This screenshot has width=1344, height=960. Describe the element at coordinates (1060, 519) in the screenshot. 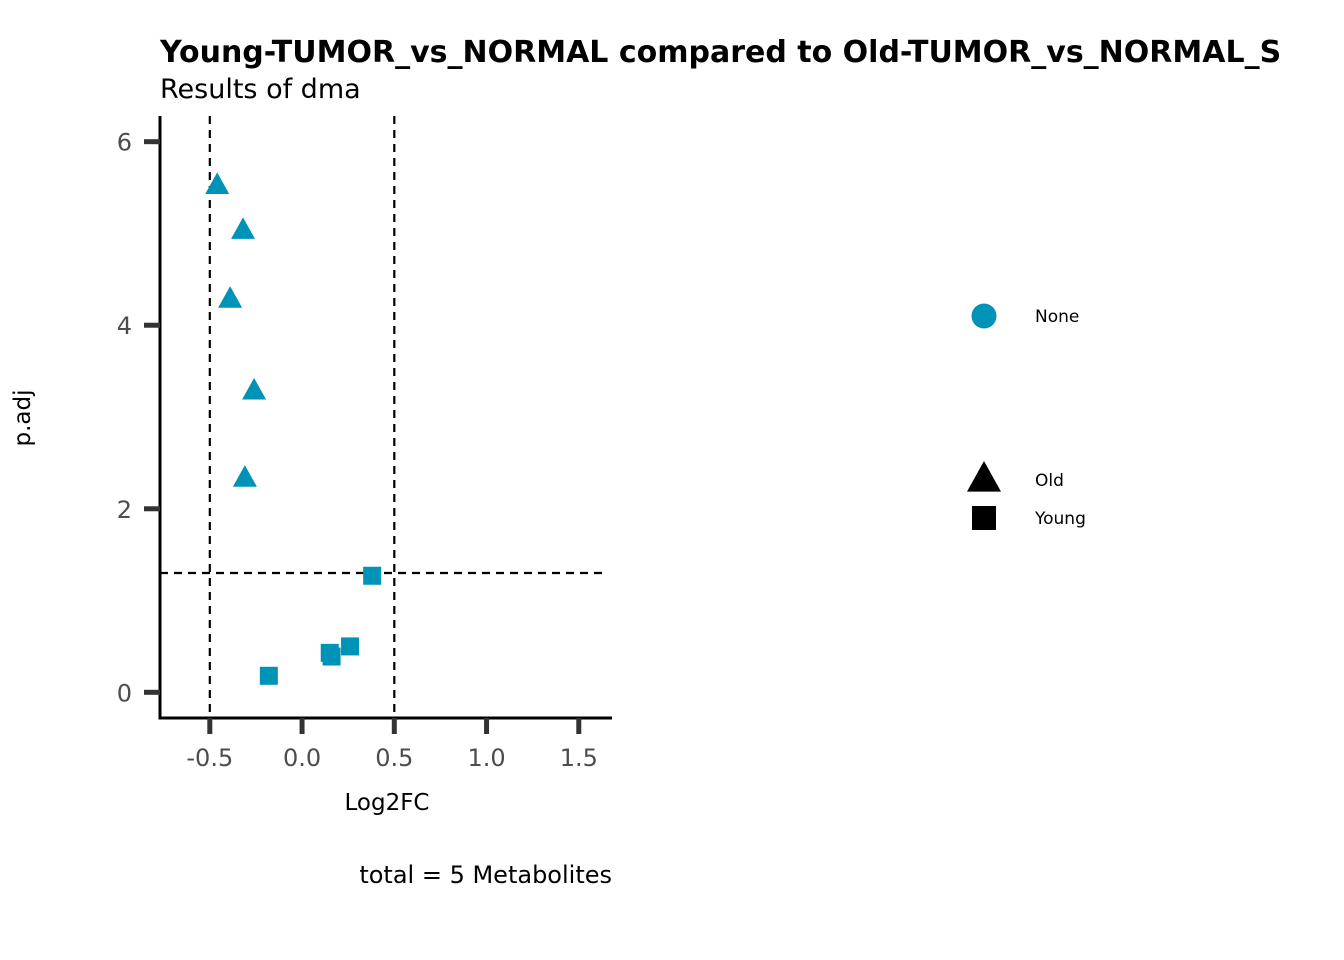

I see `legend-label-young: Young` at that location.